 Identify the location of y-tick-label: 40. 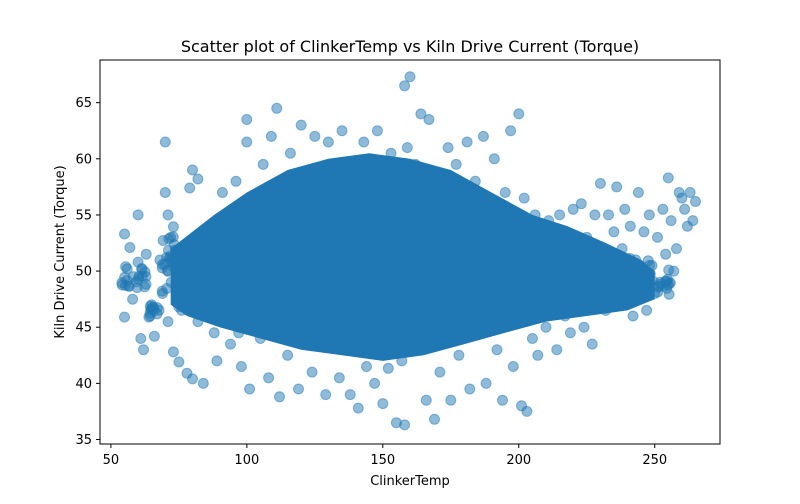
(83, 384).